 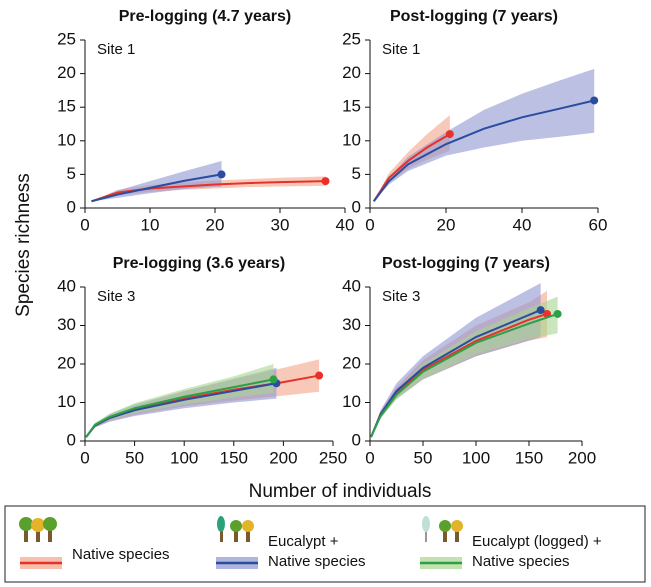 What do you see at coordinates (40, 543) in the screenshot?
I see `legend-icon-native` at bounding box center [40, 543].